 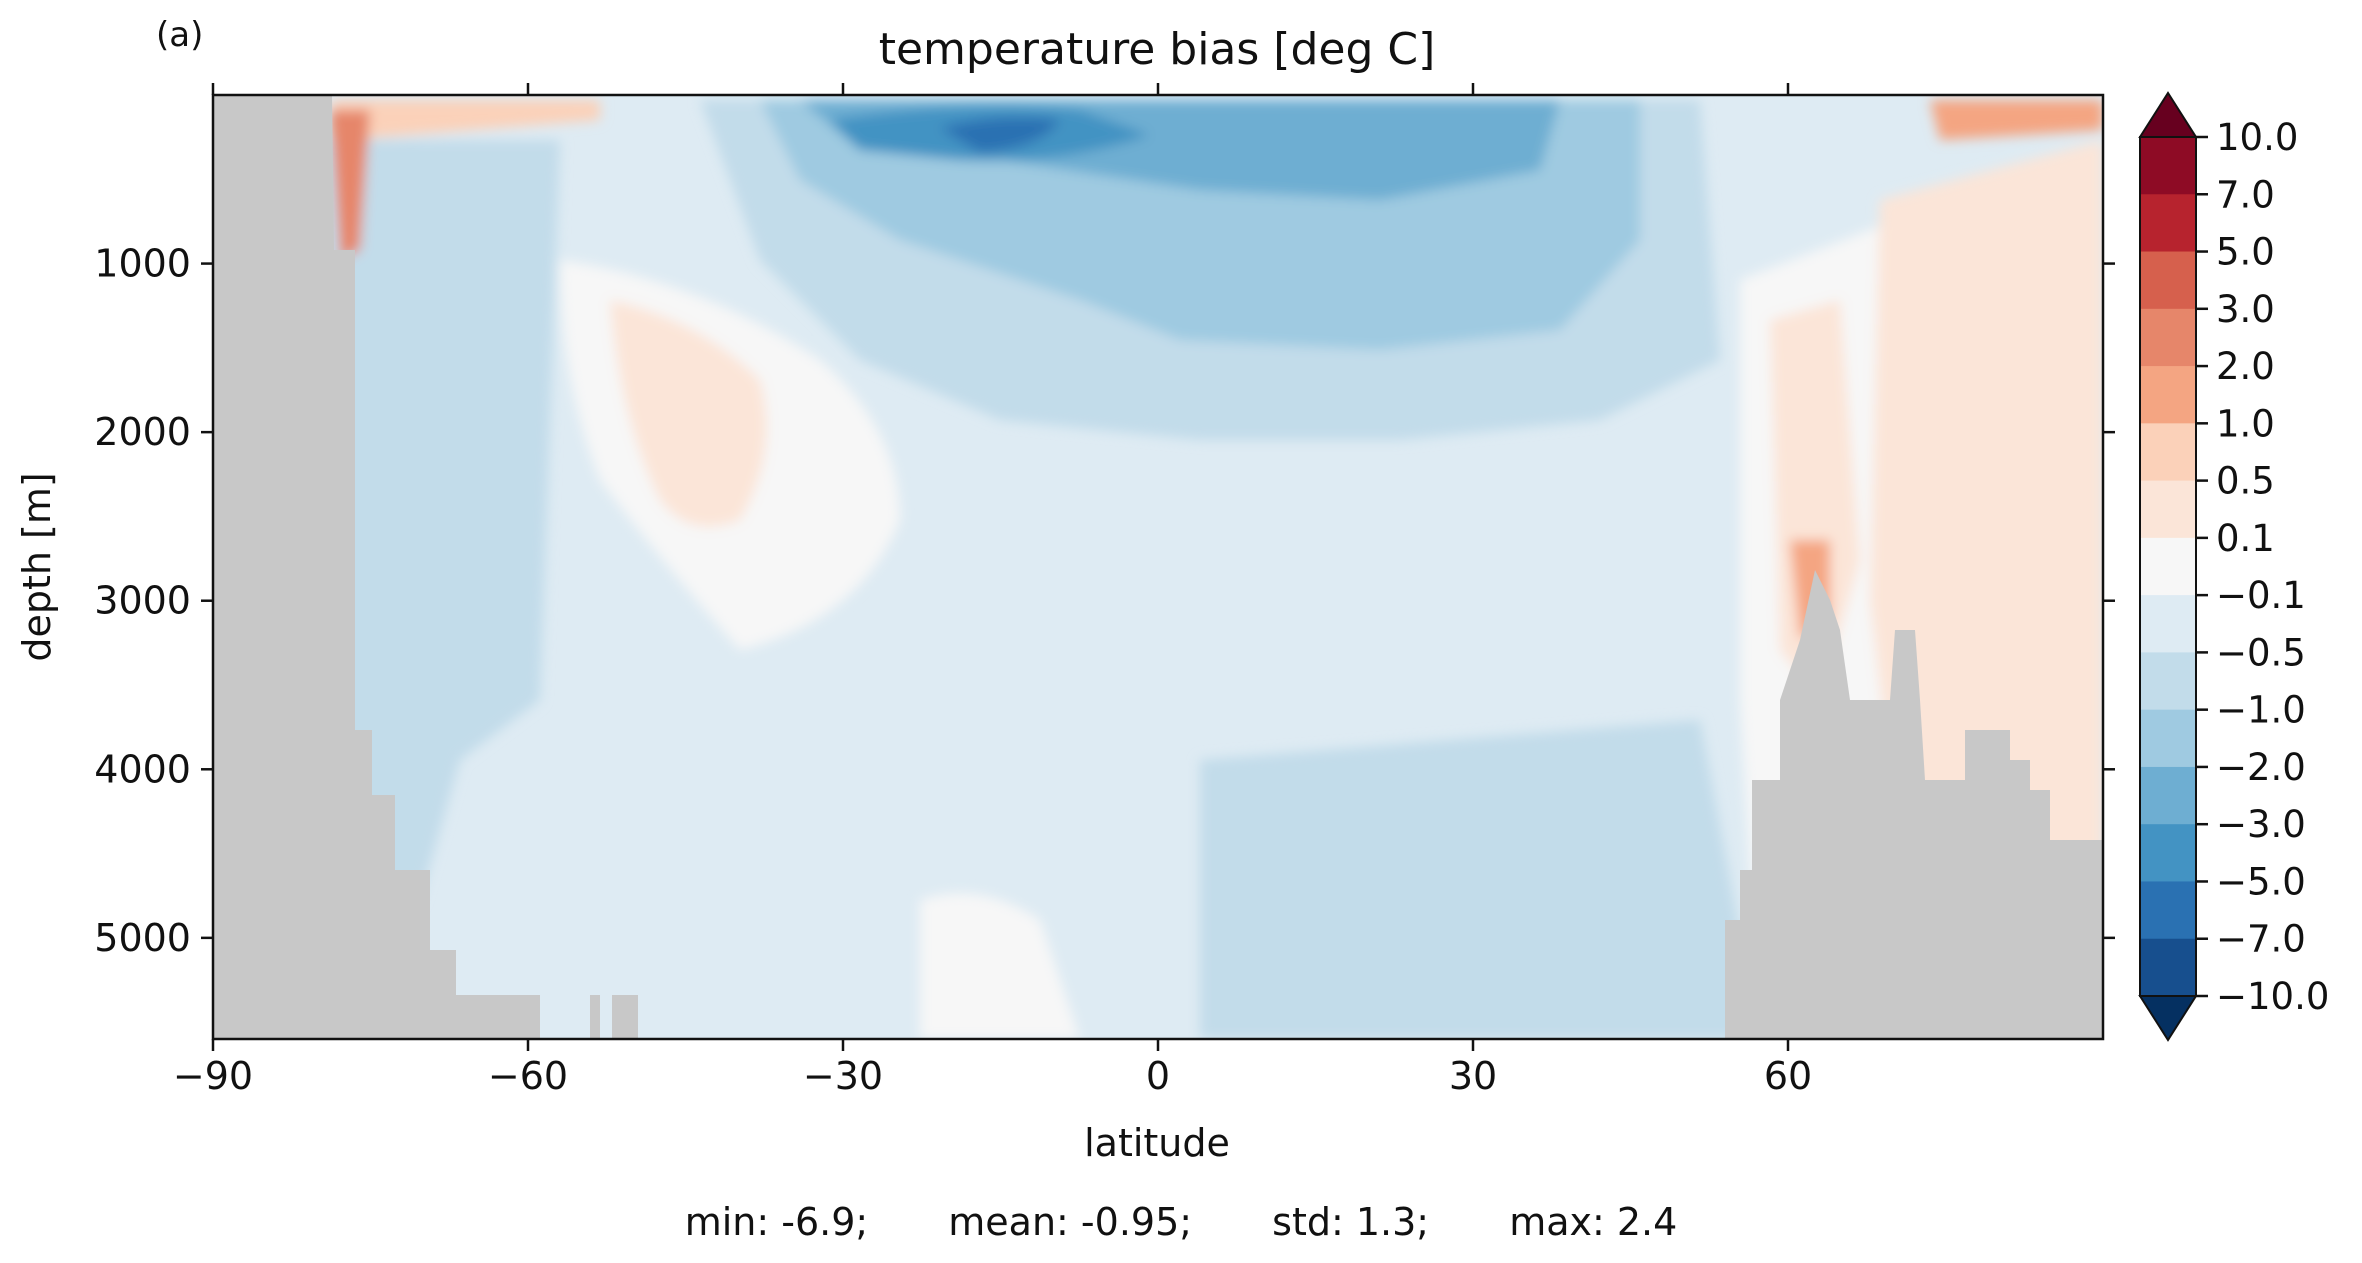 I want to click on colorbar-tick-label: −7.0, so click(x=2261, y=939).